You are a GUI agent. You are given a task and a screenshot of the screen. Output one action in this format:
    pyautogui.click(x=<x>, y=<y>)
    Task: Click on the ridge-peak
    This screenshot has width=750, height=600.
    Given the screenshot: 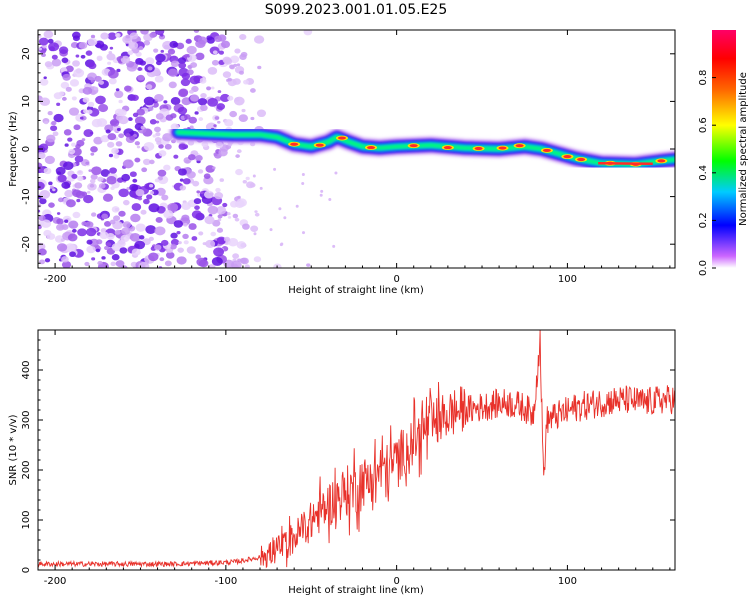 What is the action you would take?
    pyautogui.click(x=519, y=146)
    